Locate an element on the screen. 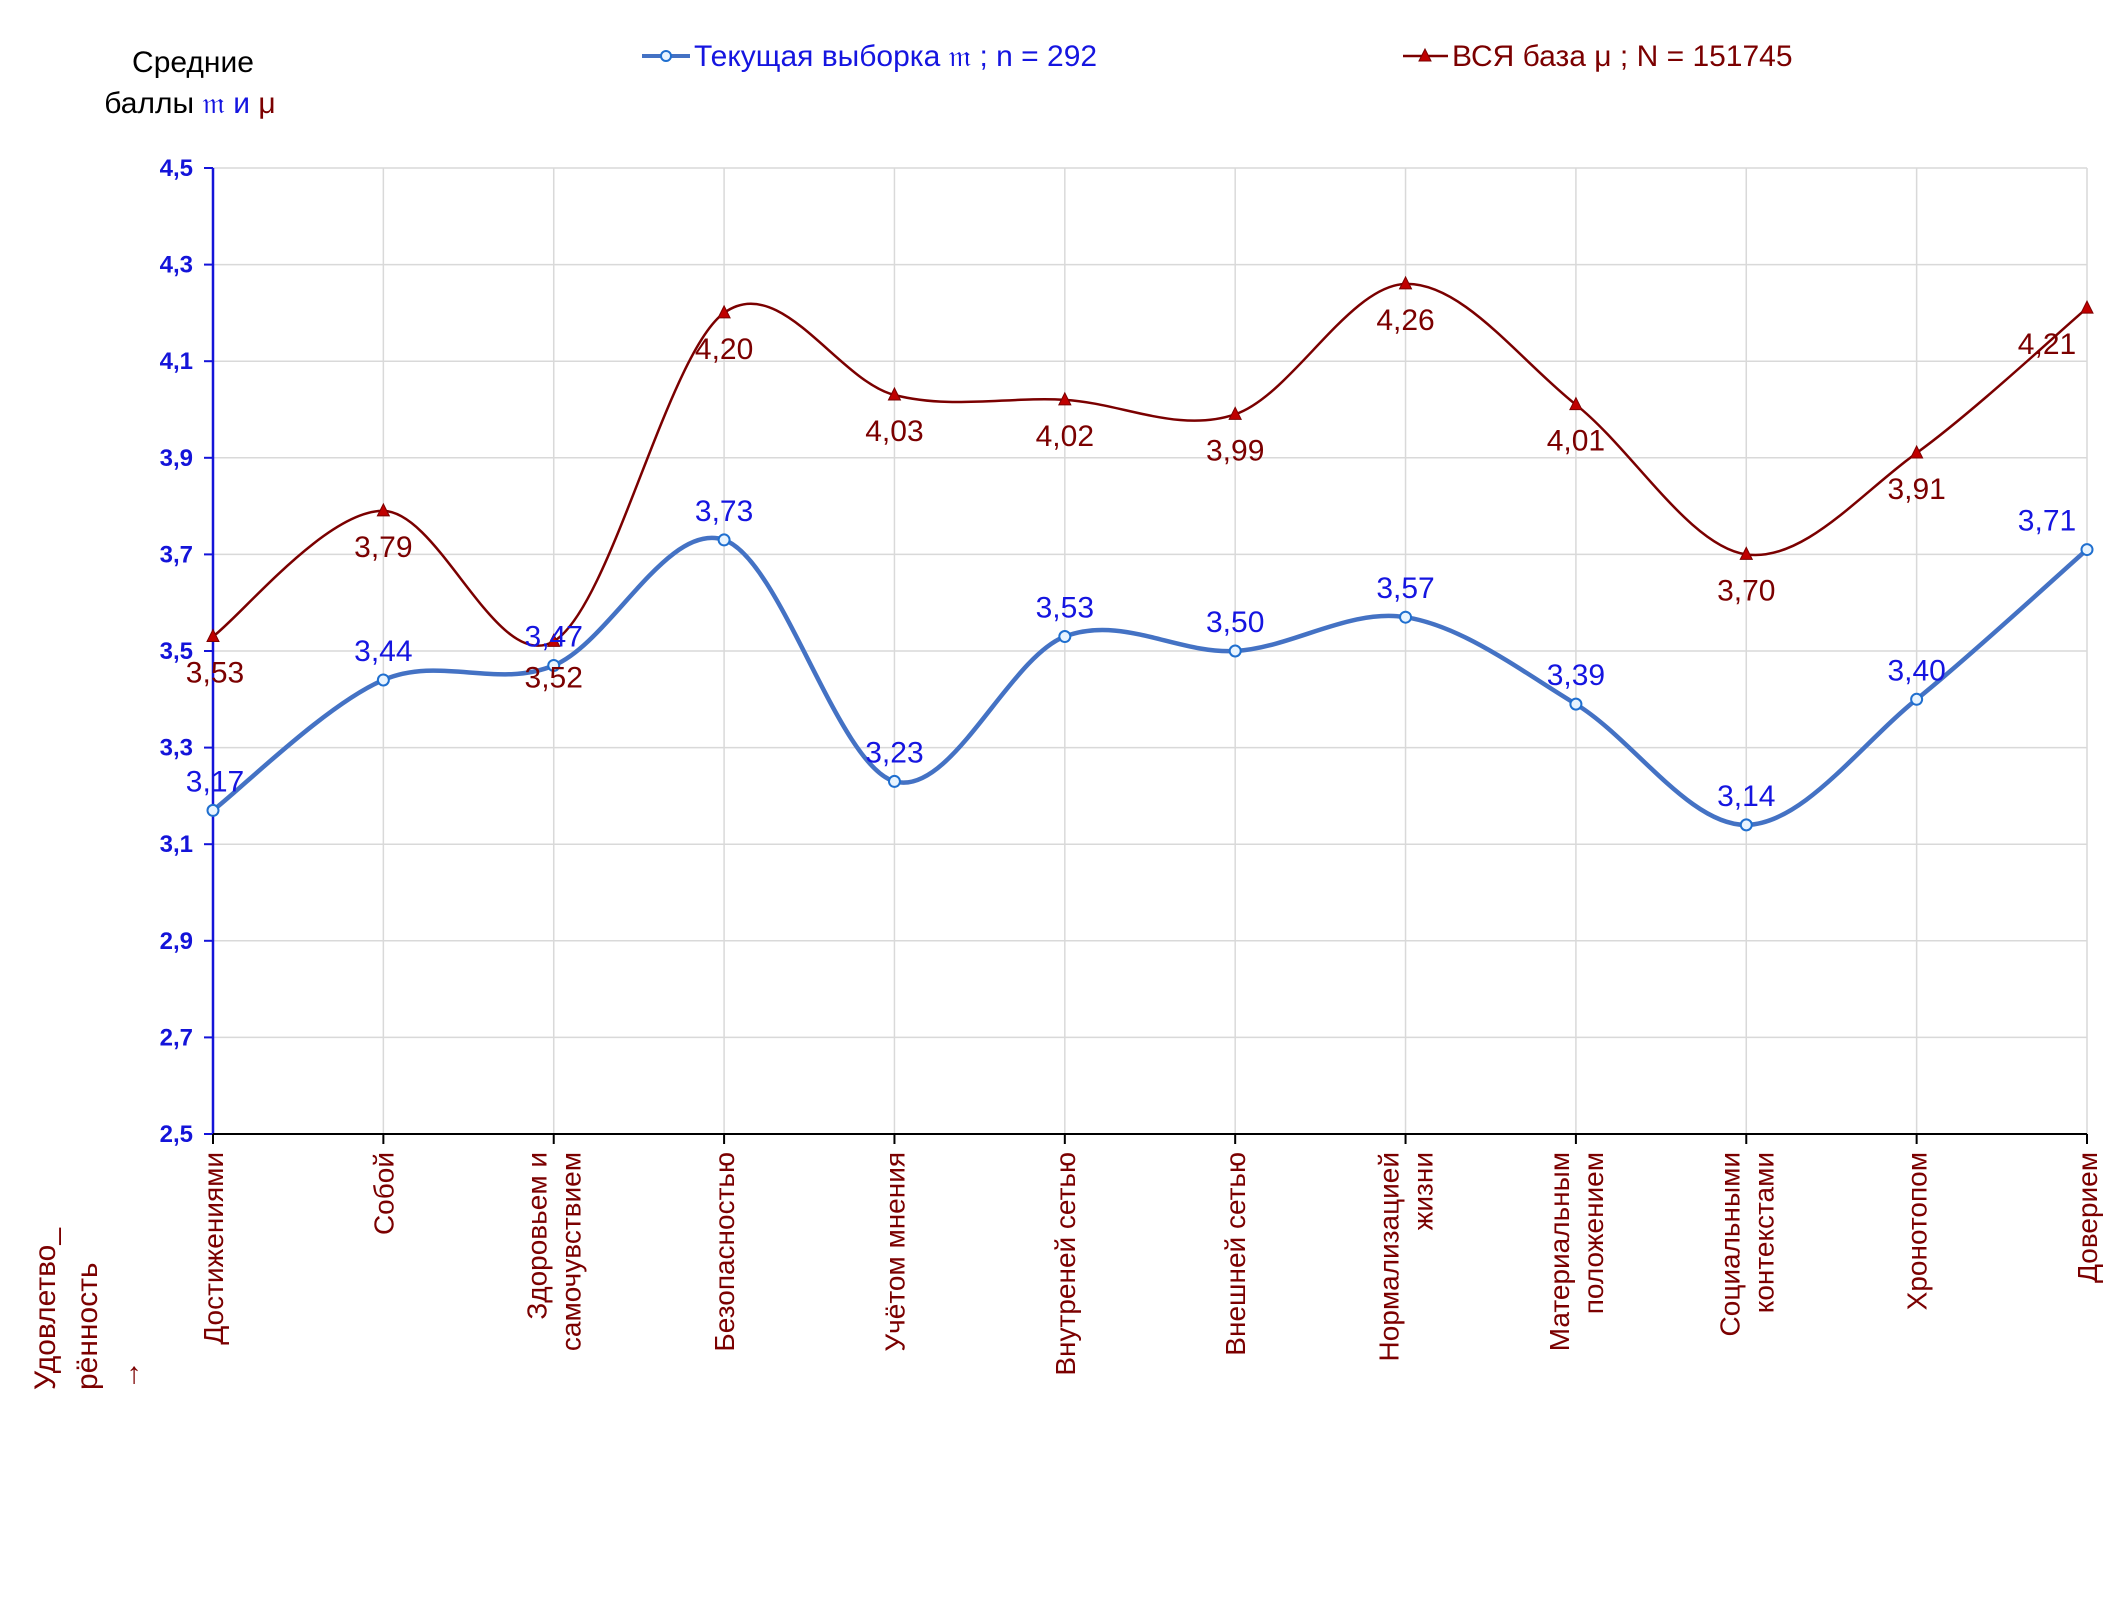 This screenshot has width=2126, height=1600. category-label: Нормализацией жизни is located at coordinates (1406, 1256).